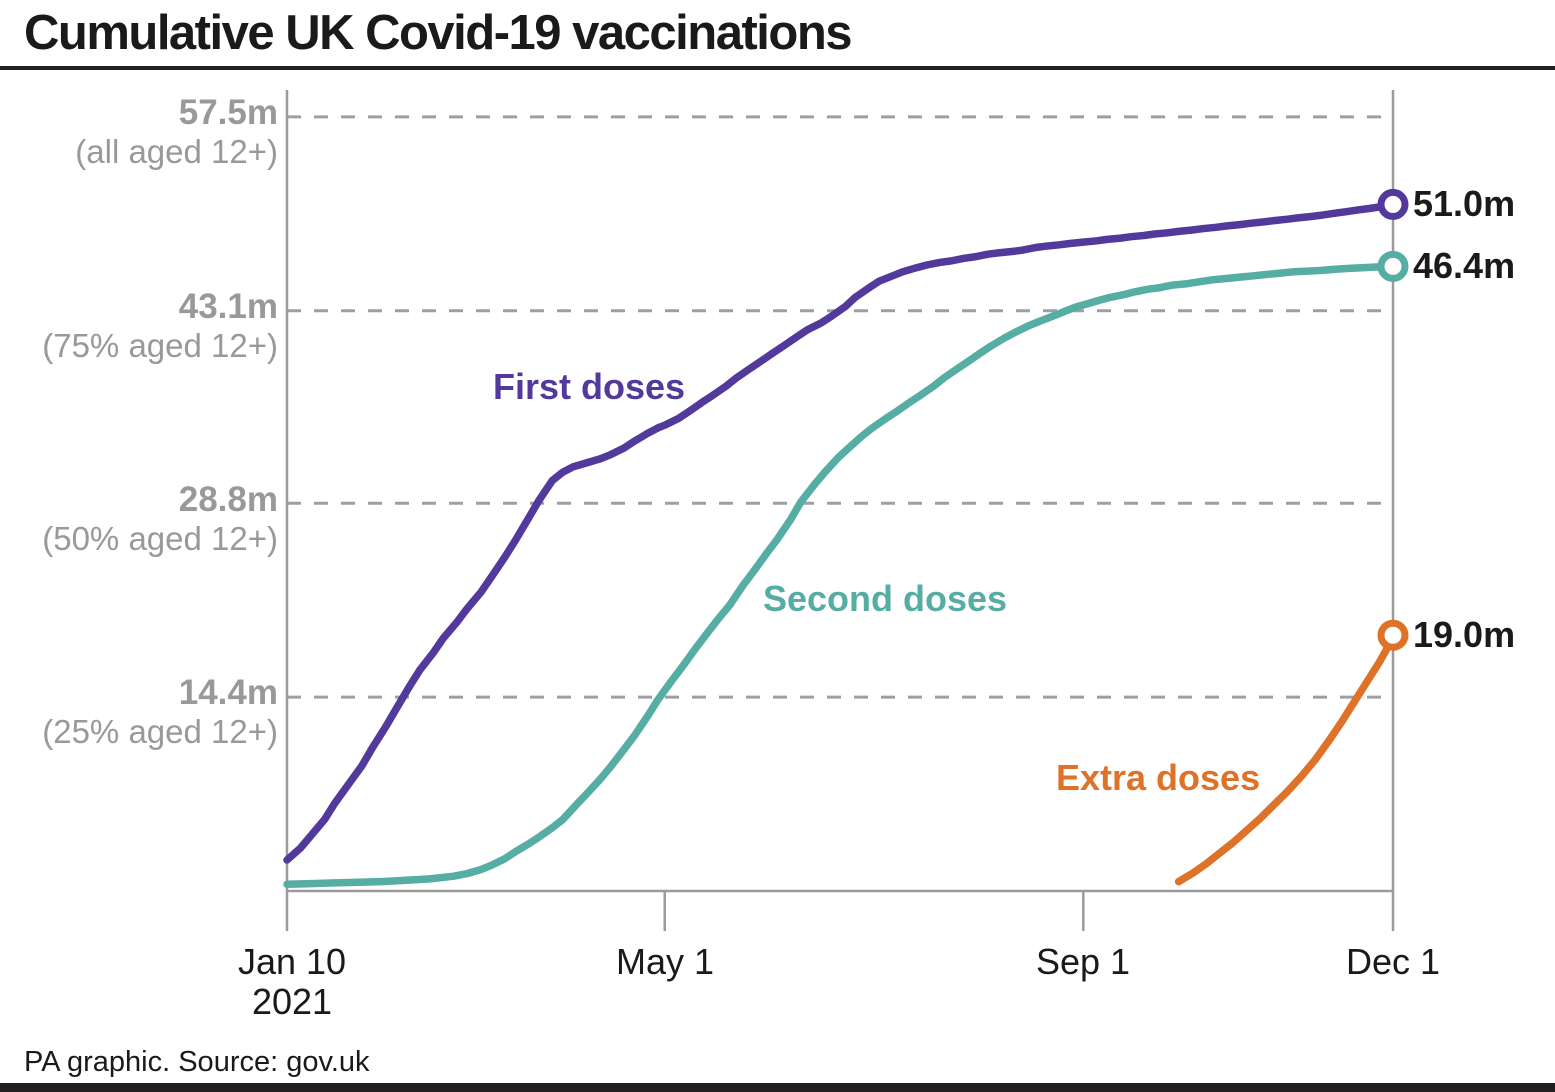 The height and width of the screenshot is (1092, 1555). I want to click on end-value-extra-doses: 19.0m, so click(1464, 634).